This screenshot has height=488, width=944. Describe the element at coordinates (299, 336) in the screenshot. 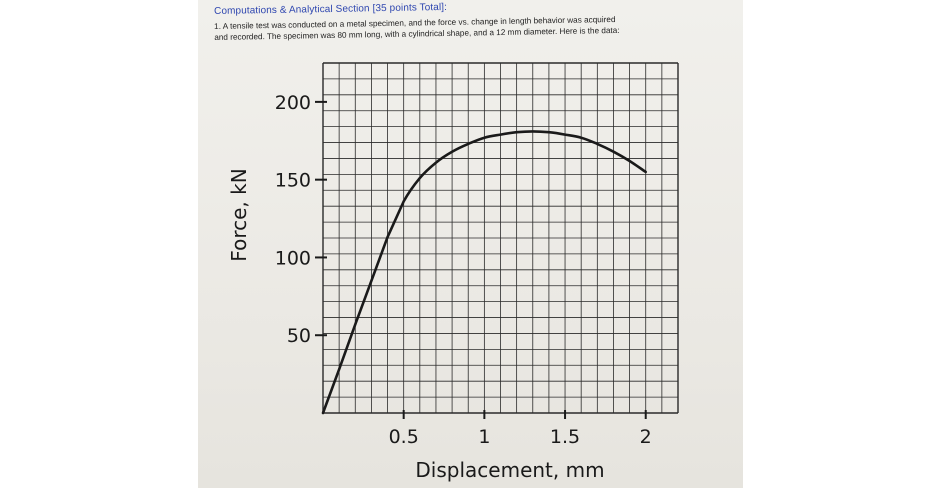

I see `y-tick-label: 50` at that location.